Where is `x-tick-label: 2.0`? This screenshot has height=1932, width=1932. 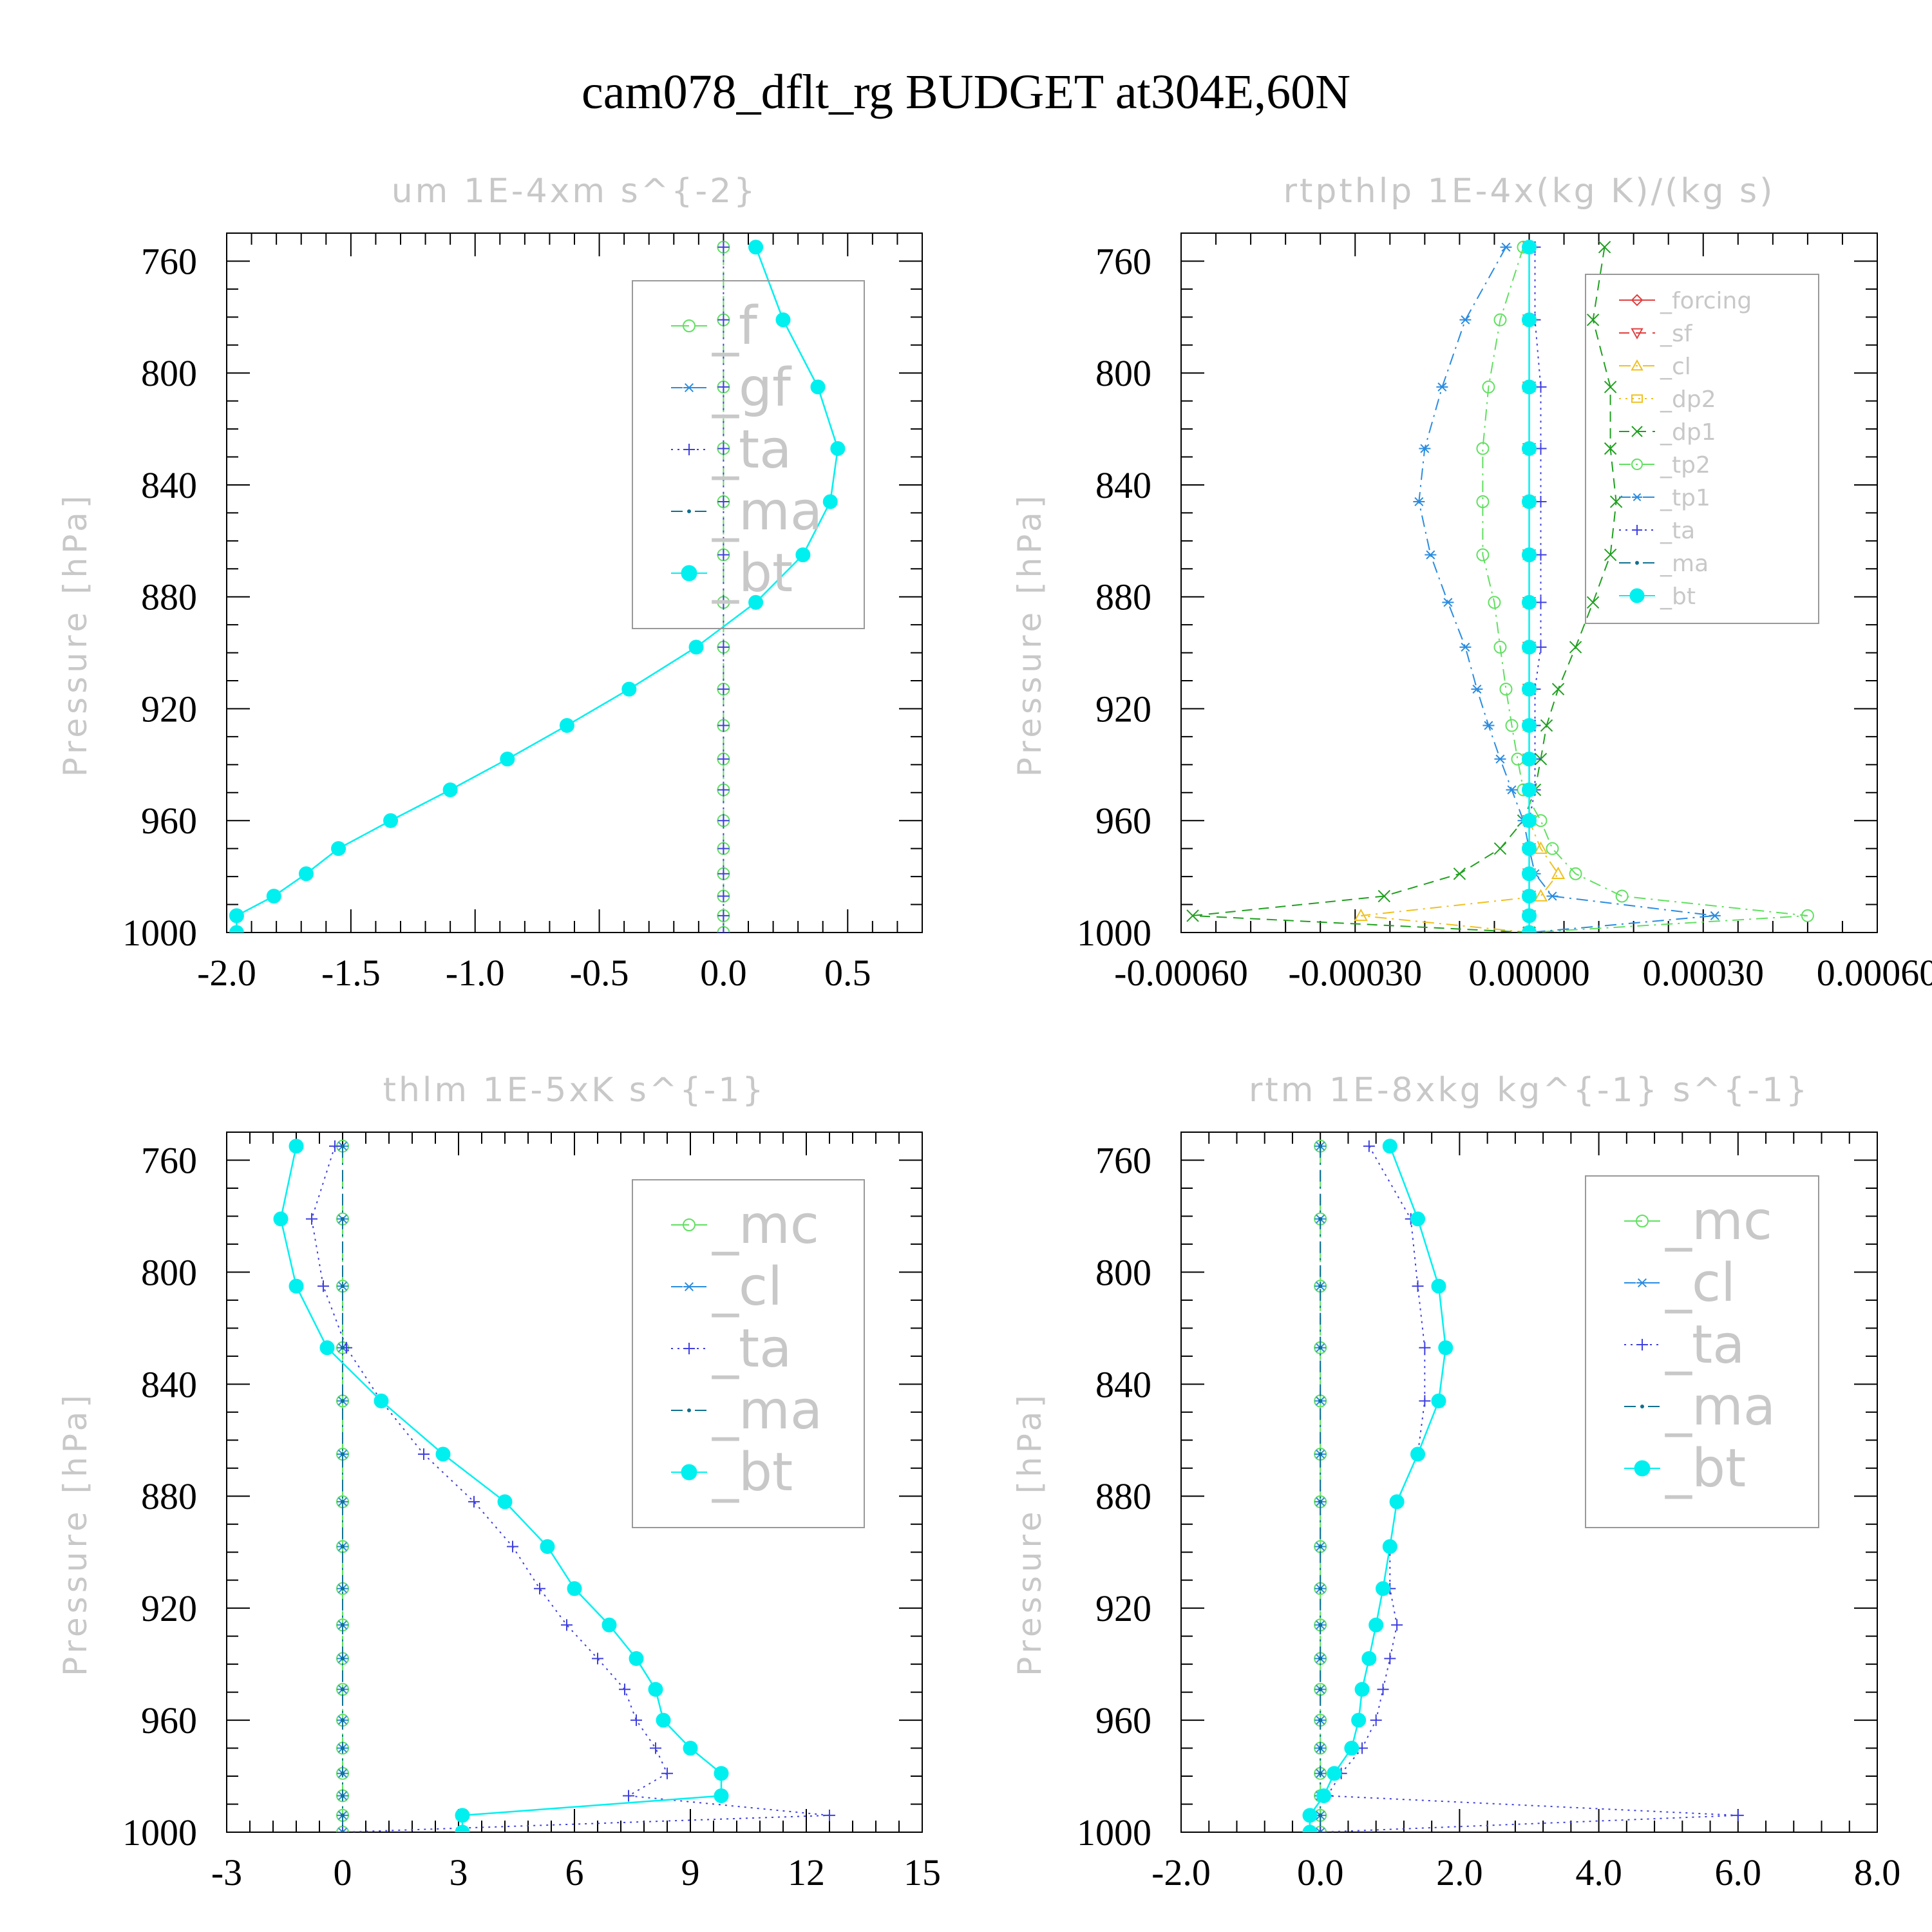 x-tick-label: 2.0 is located at coordinates (1459, 1872).